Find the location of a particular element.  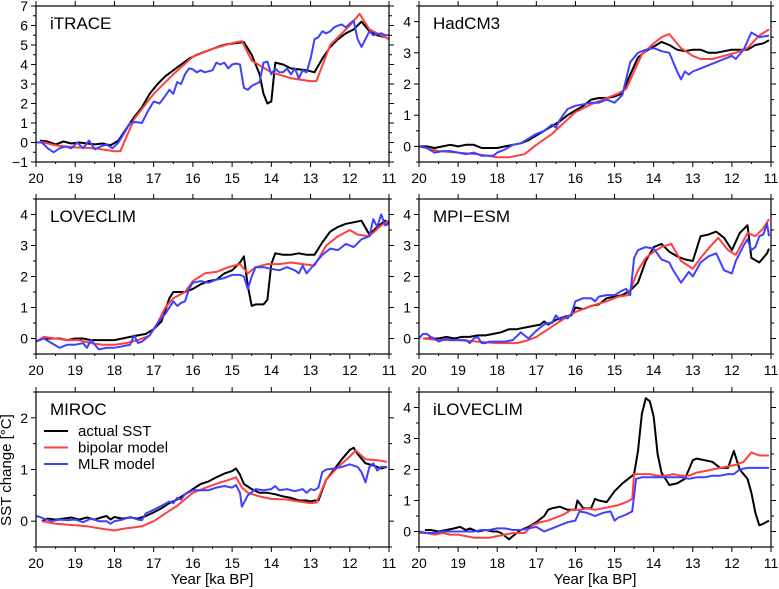

y-tick-label: −1 is located at coordinates (20, 162).